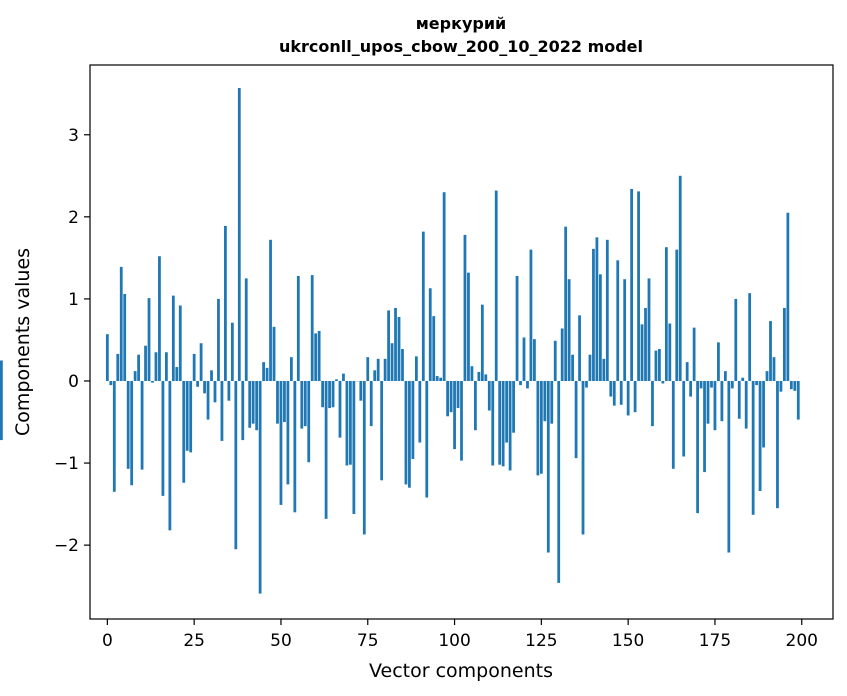 This screenshot has width=847, height=696. I want to click on y-tick-label: 2, so click(73, 218).